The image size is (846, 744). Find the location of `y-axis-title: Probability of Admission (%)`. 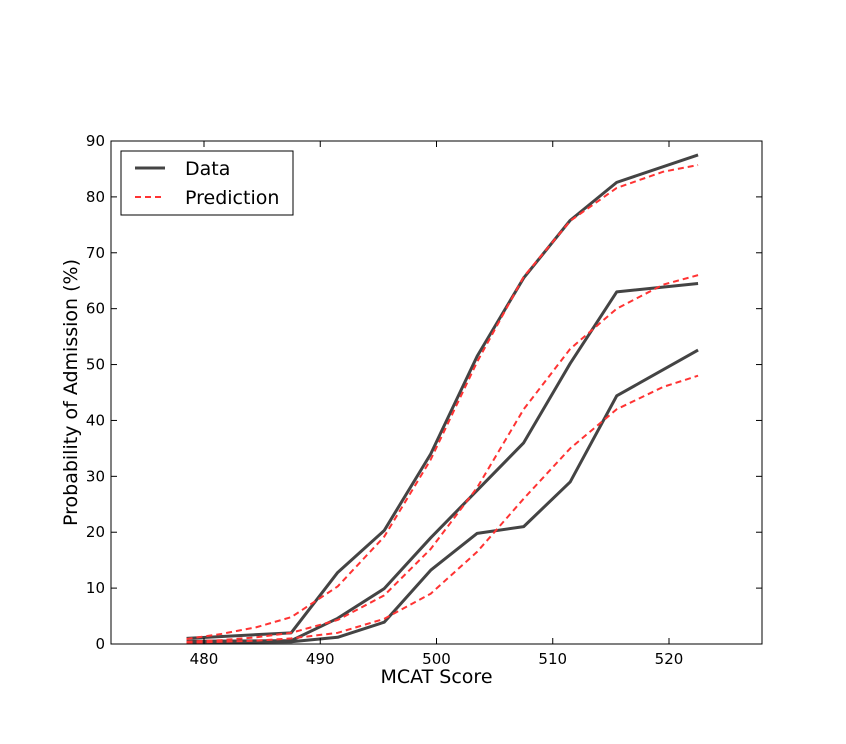

y-axis-title: Probability of Admission (%) is located at coordinates (71, 392).